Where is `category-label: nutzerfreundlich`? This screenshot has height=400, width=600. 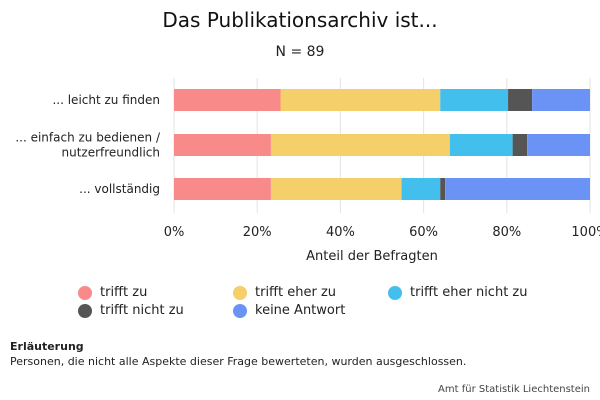
category-label: nutzerfreundlich is located at coordinates (110, 153).